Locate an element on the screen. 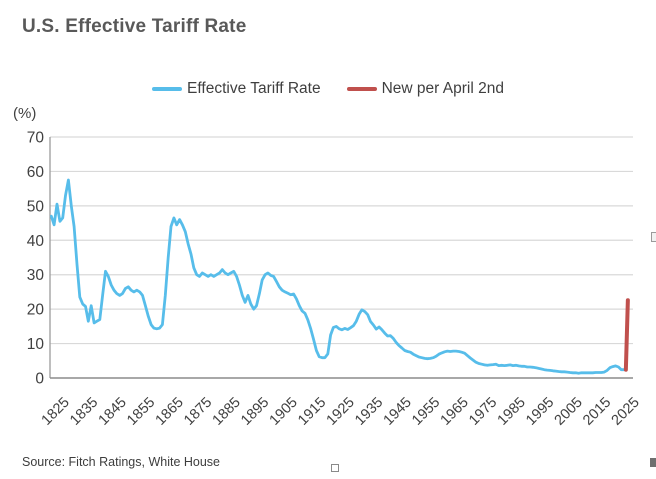 The width and height of the screenshot is (656, 479). svg-text: 2015 is located at coordinates (597, 412).